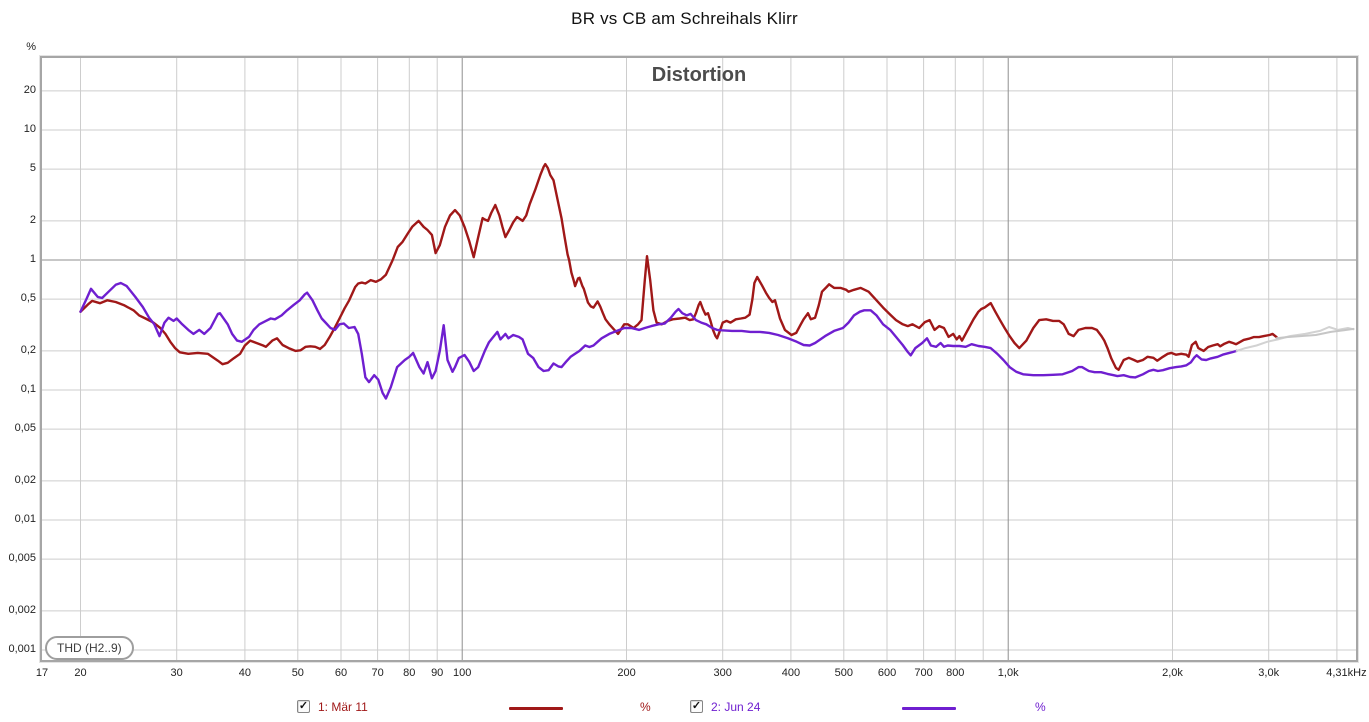 Image resolution: width=1369 pixels, height=722 pixels. Describe the element at coordinates (843, 673) in the screenshot. I see `x-tick-label: 500` at that location.